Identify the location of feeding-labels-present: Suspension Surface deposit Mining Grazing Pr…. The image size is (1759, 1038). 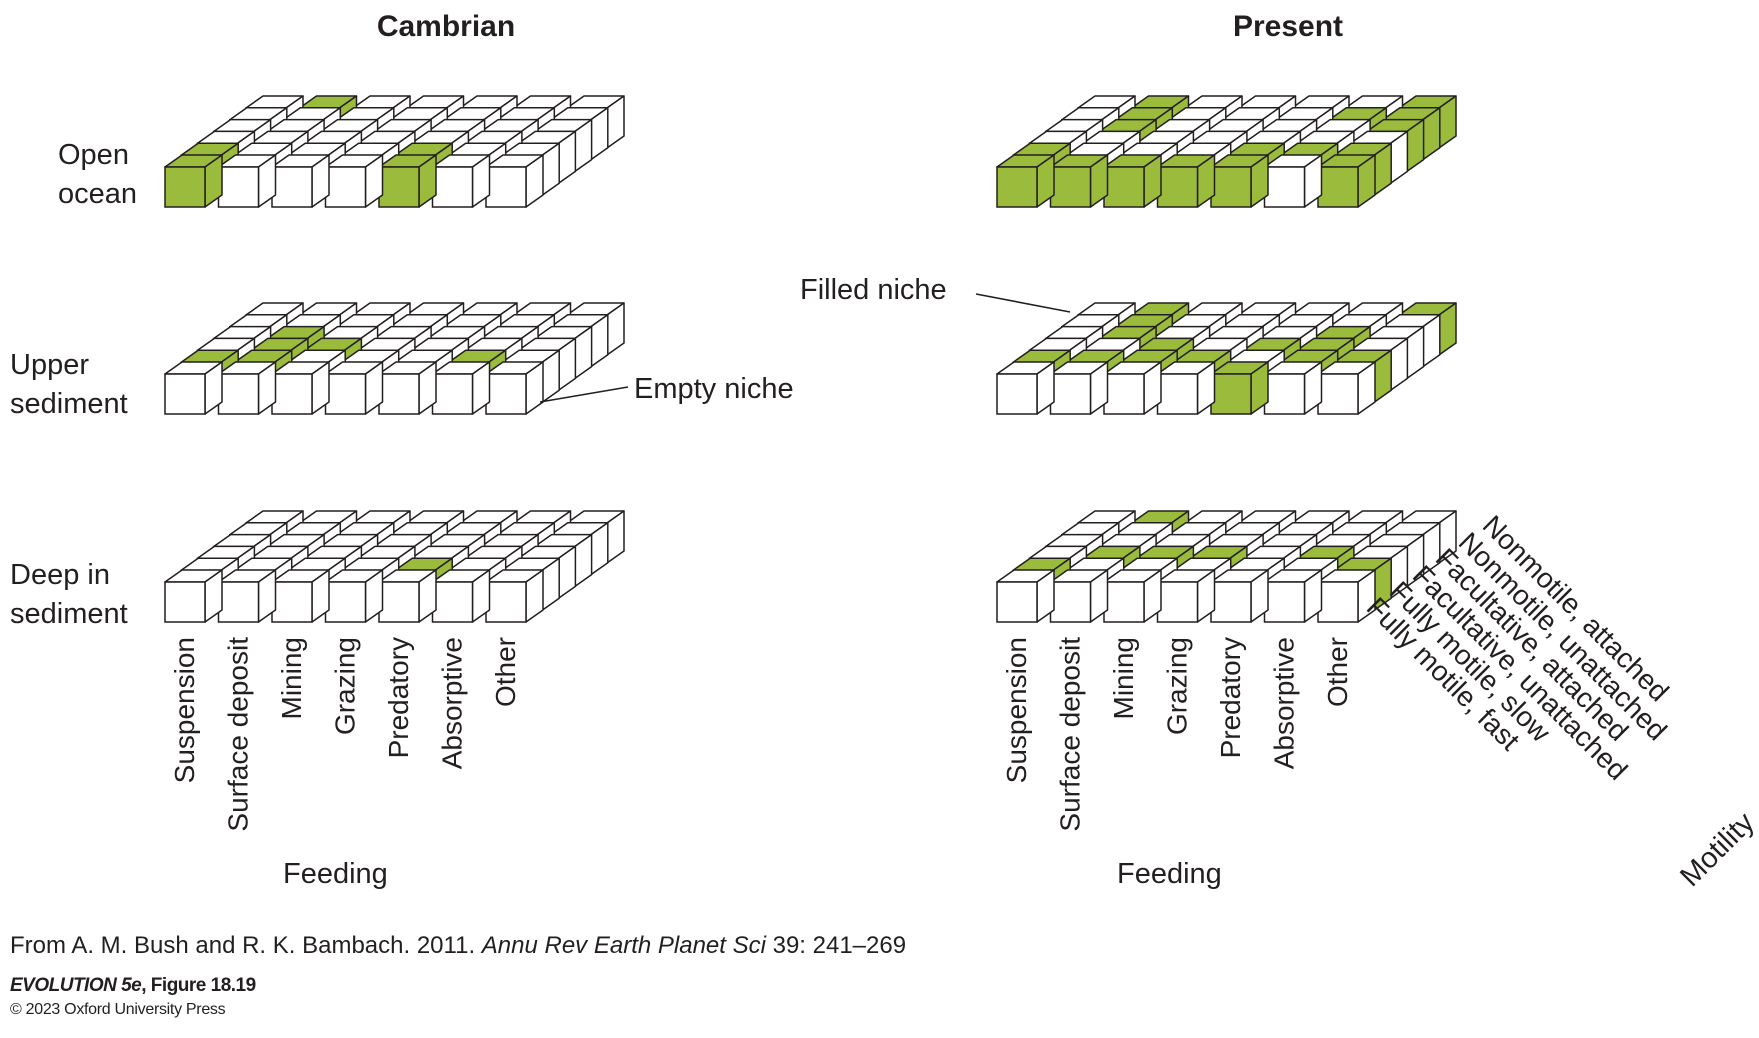
(1177, 734).